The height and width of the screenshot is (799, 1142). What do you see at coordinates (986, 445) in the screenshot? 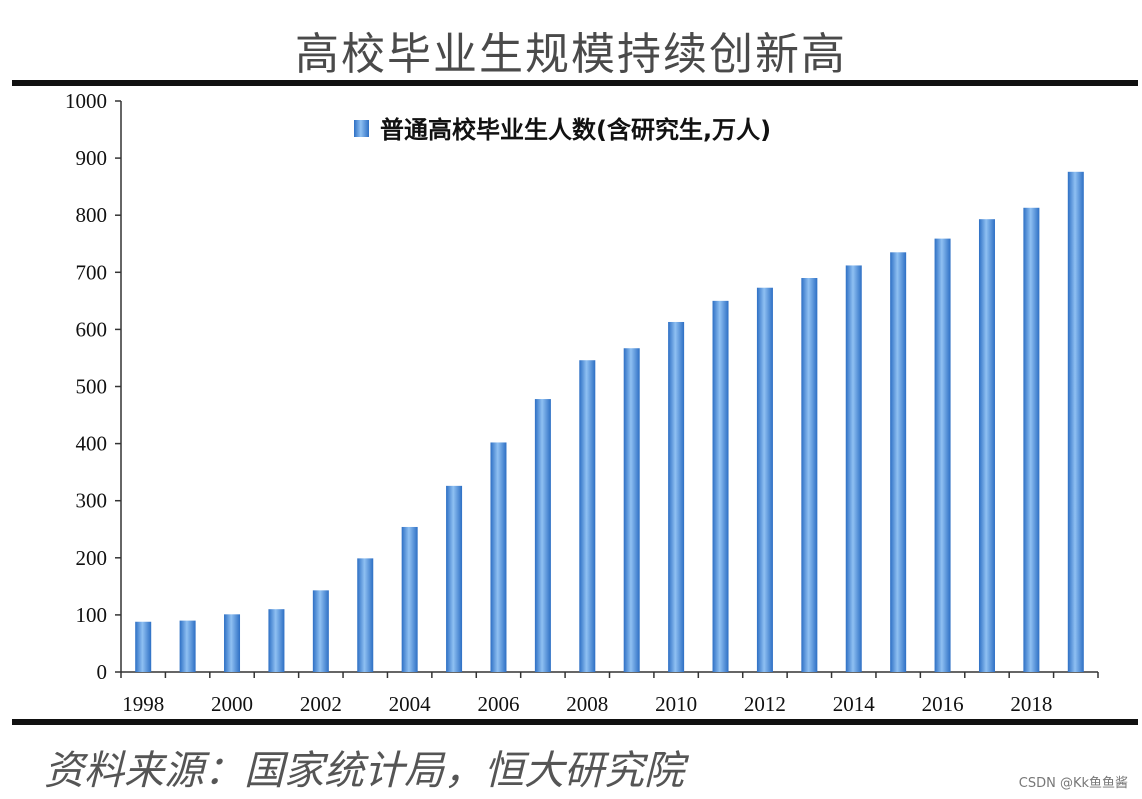
I see `bar-2017` at bounding box center [986, 445].